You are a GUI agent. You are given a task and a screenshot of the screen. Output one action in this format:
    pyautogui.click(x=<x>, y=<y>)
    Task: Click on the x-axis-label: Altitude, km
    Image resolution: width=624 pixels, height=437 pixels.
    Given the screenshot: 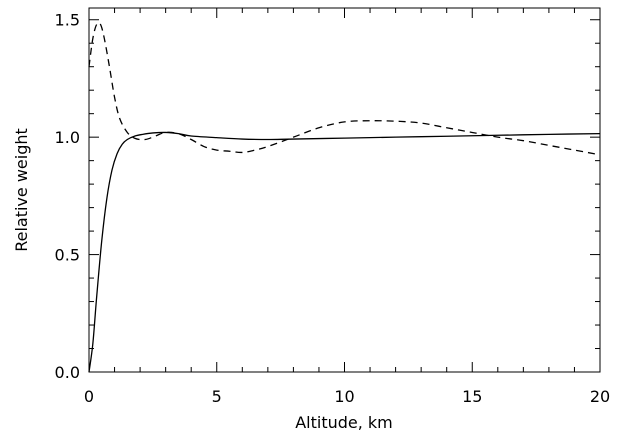 What is the action you would take?
    pyautogui.click(x=344, y=422)
    